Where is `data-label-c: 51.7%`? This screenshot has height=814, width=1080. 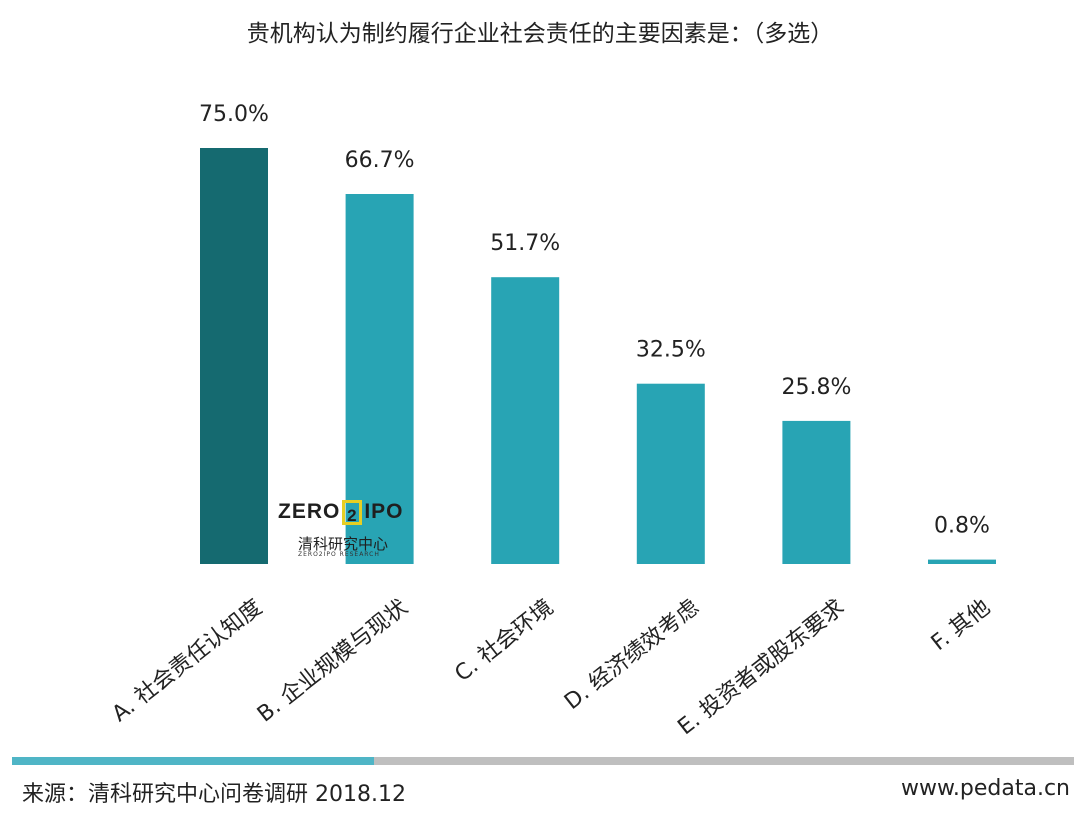
data-label-c: 51.7% is located at coordinates (525, 243).